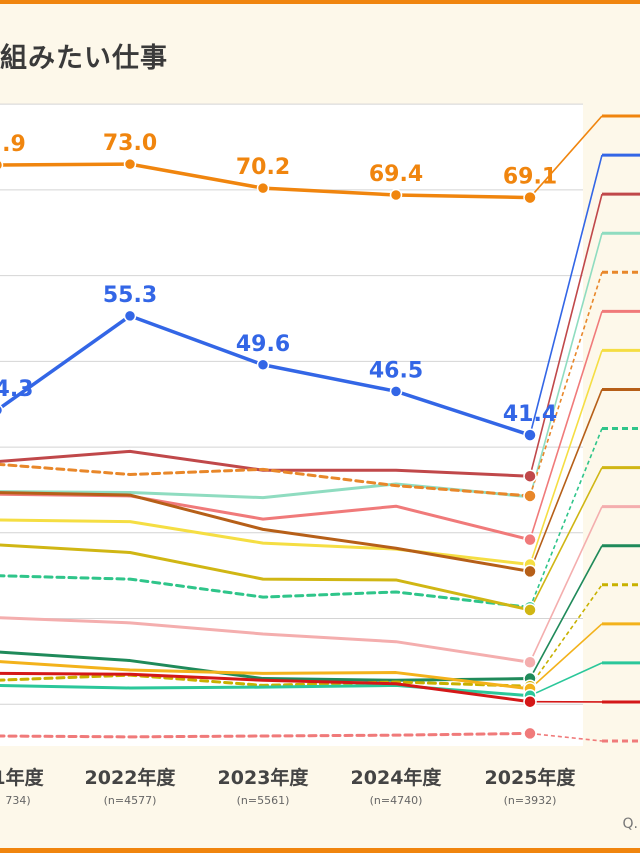 The image size is (640, 857). What do you see at coordinates (396, 800) in the screenshot?
I see `x-sample-size: (n=4740)` at bounding box center [396, 800].